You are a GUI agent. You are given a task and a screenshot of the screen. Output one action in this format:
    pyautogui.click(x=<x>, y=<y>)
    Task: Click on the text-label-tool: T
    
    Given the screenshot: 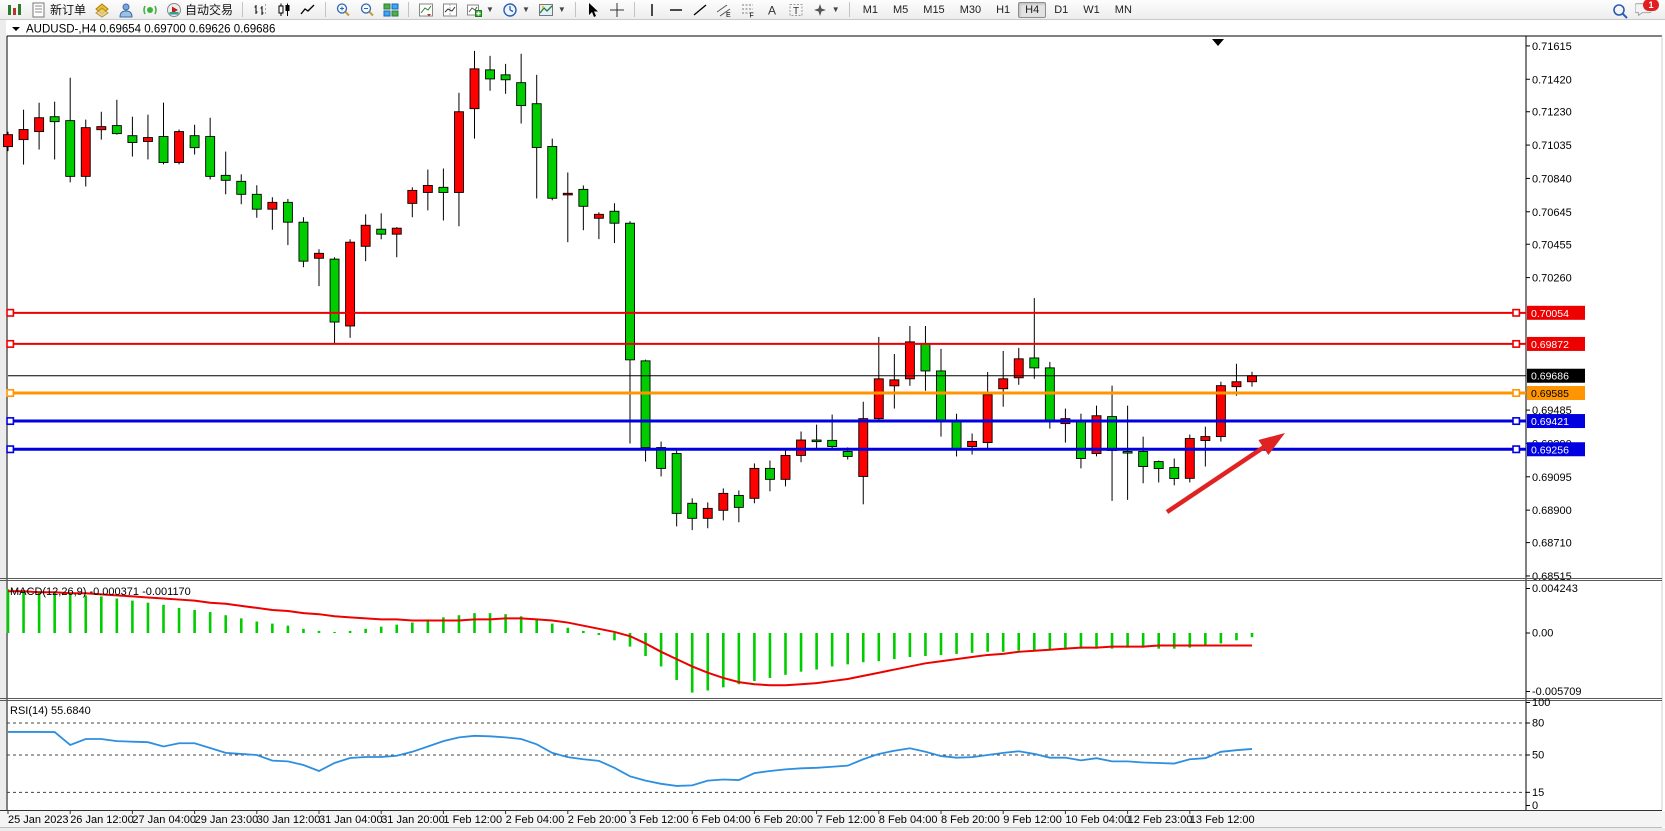 What is the action you would take?
    pyautogui.click(x=796, y=10)
    